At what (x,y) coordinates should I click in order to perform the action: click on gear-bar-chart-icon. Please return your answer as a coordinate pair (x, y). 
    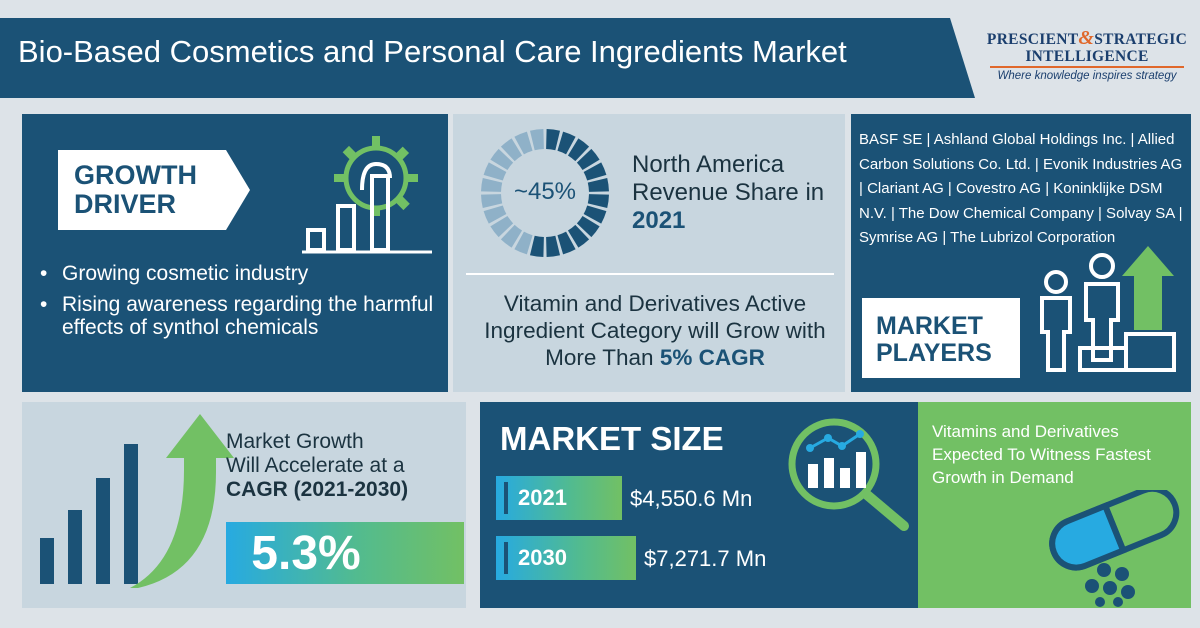
    Looking at the image, I should click on (367, 195).